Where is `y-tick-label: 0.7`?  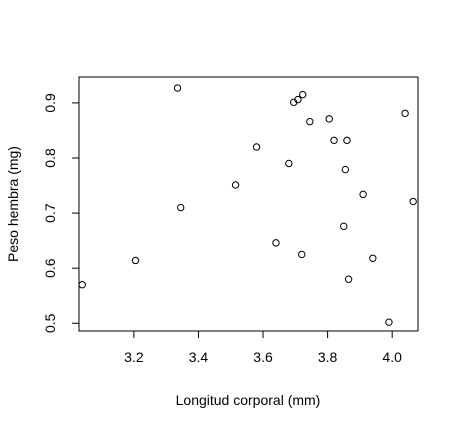 y-tick-label: 0.7 is located at coordinates (50, 213).